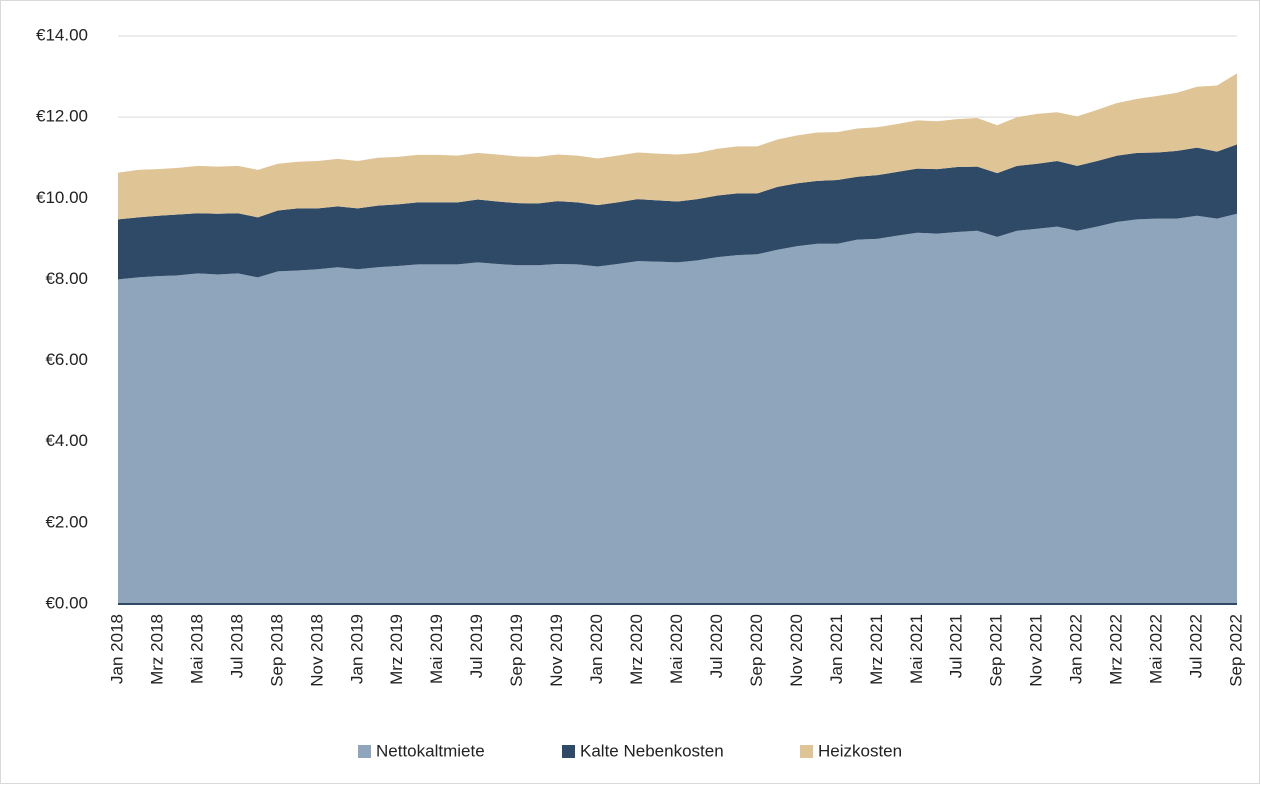 This screenshot has width=1261, height=785. I want to click on y-tick-label: €0.00, so click(66, 602).